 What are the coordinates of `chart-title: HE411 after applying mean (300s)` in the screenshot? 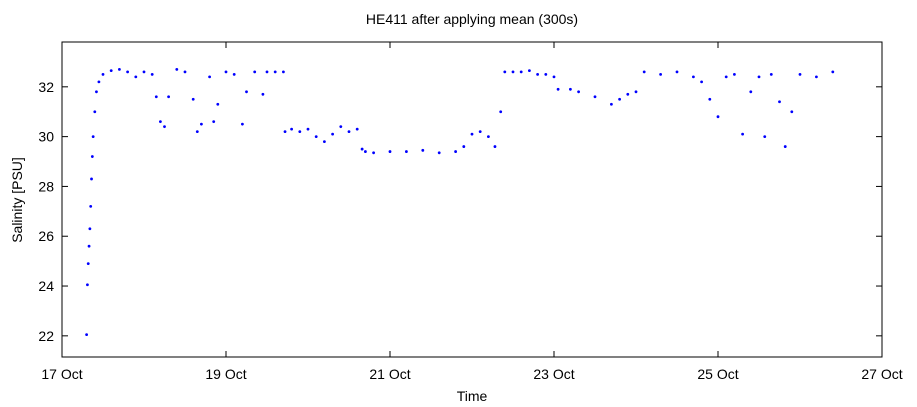 It's located at (472, 19).